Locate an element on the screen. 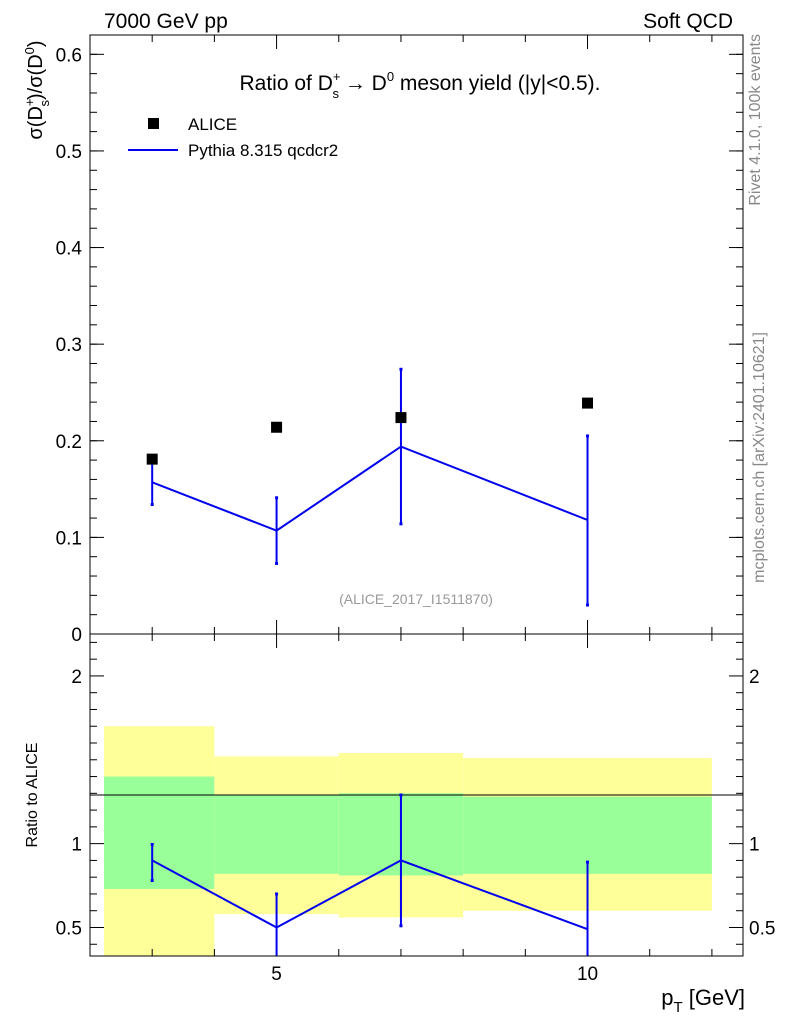 The width and height of the screenshot is (786, 1024). header-category: Soft QCD is located at coordinates (688, 21).